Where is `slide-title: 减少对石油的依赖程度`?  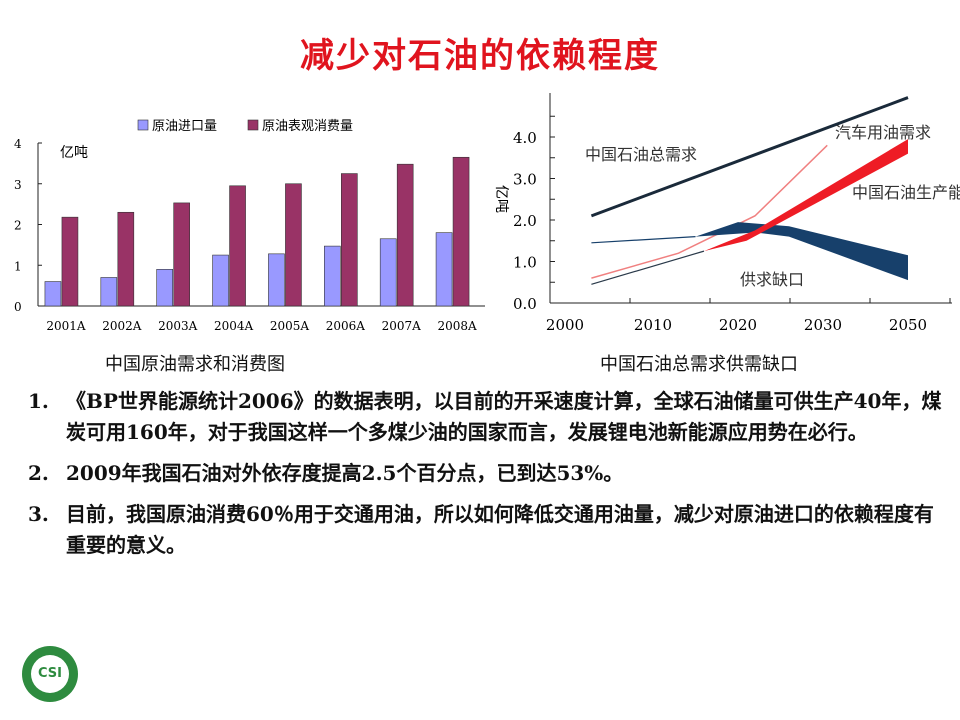
slide-title: 减少对石油的依赖程度 is located at coordinates (480, 56).